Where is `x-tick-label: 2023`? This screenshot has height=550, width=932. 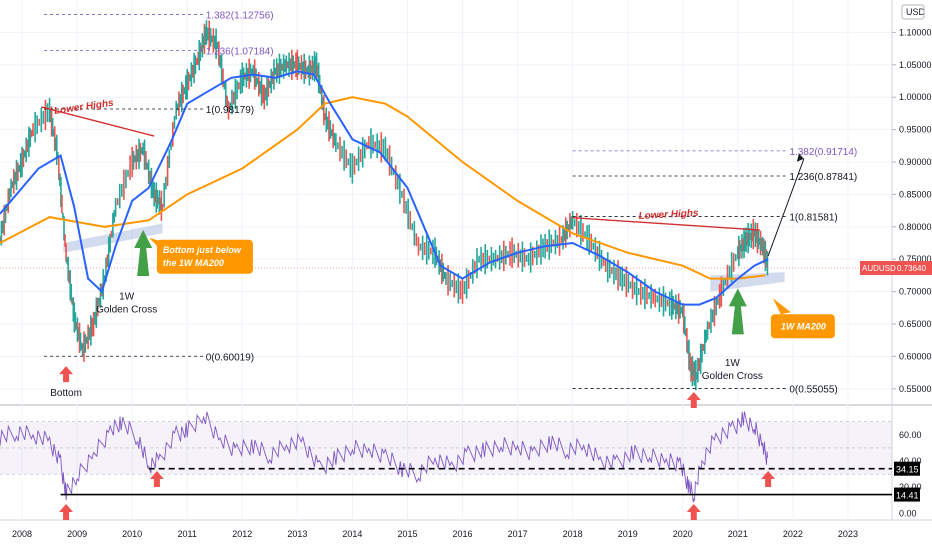
x-tick-label: 2023 is located at coordinates (848, 534).